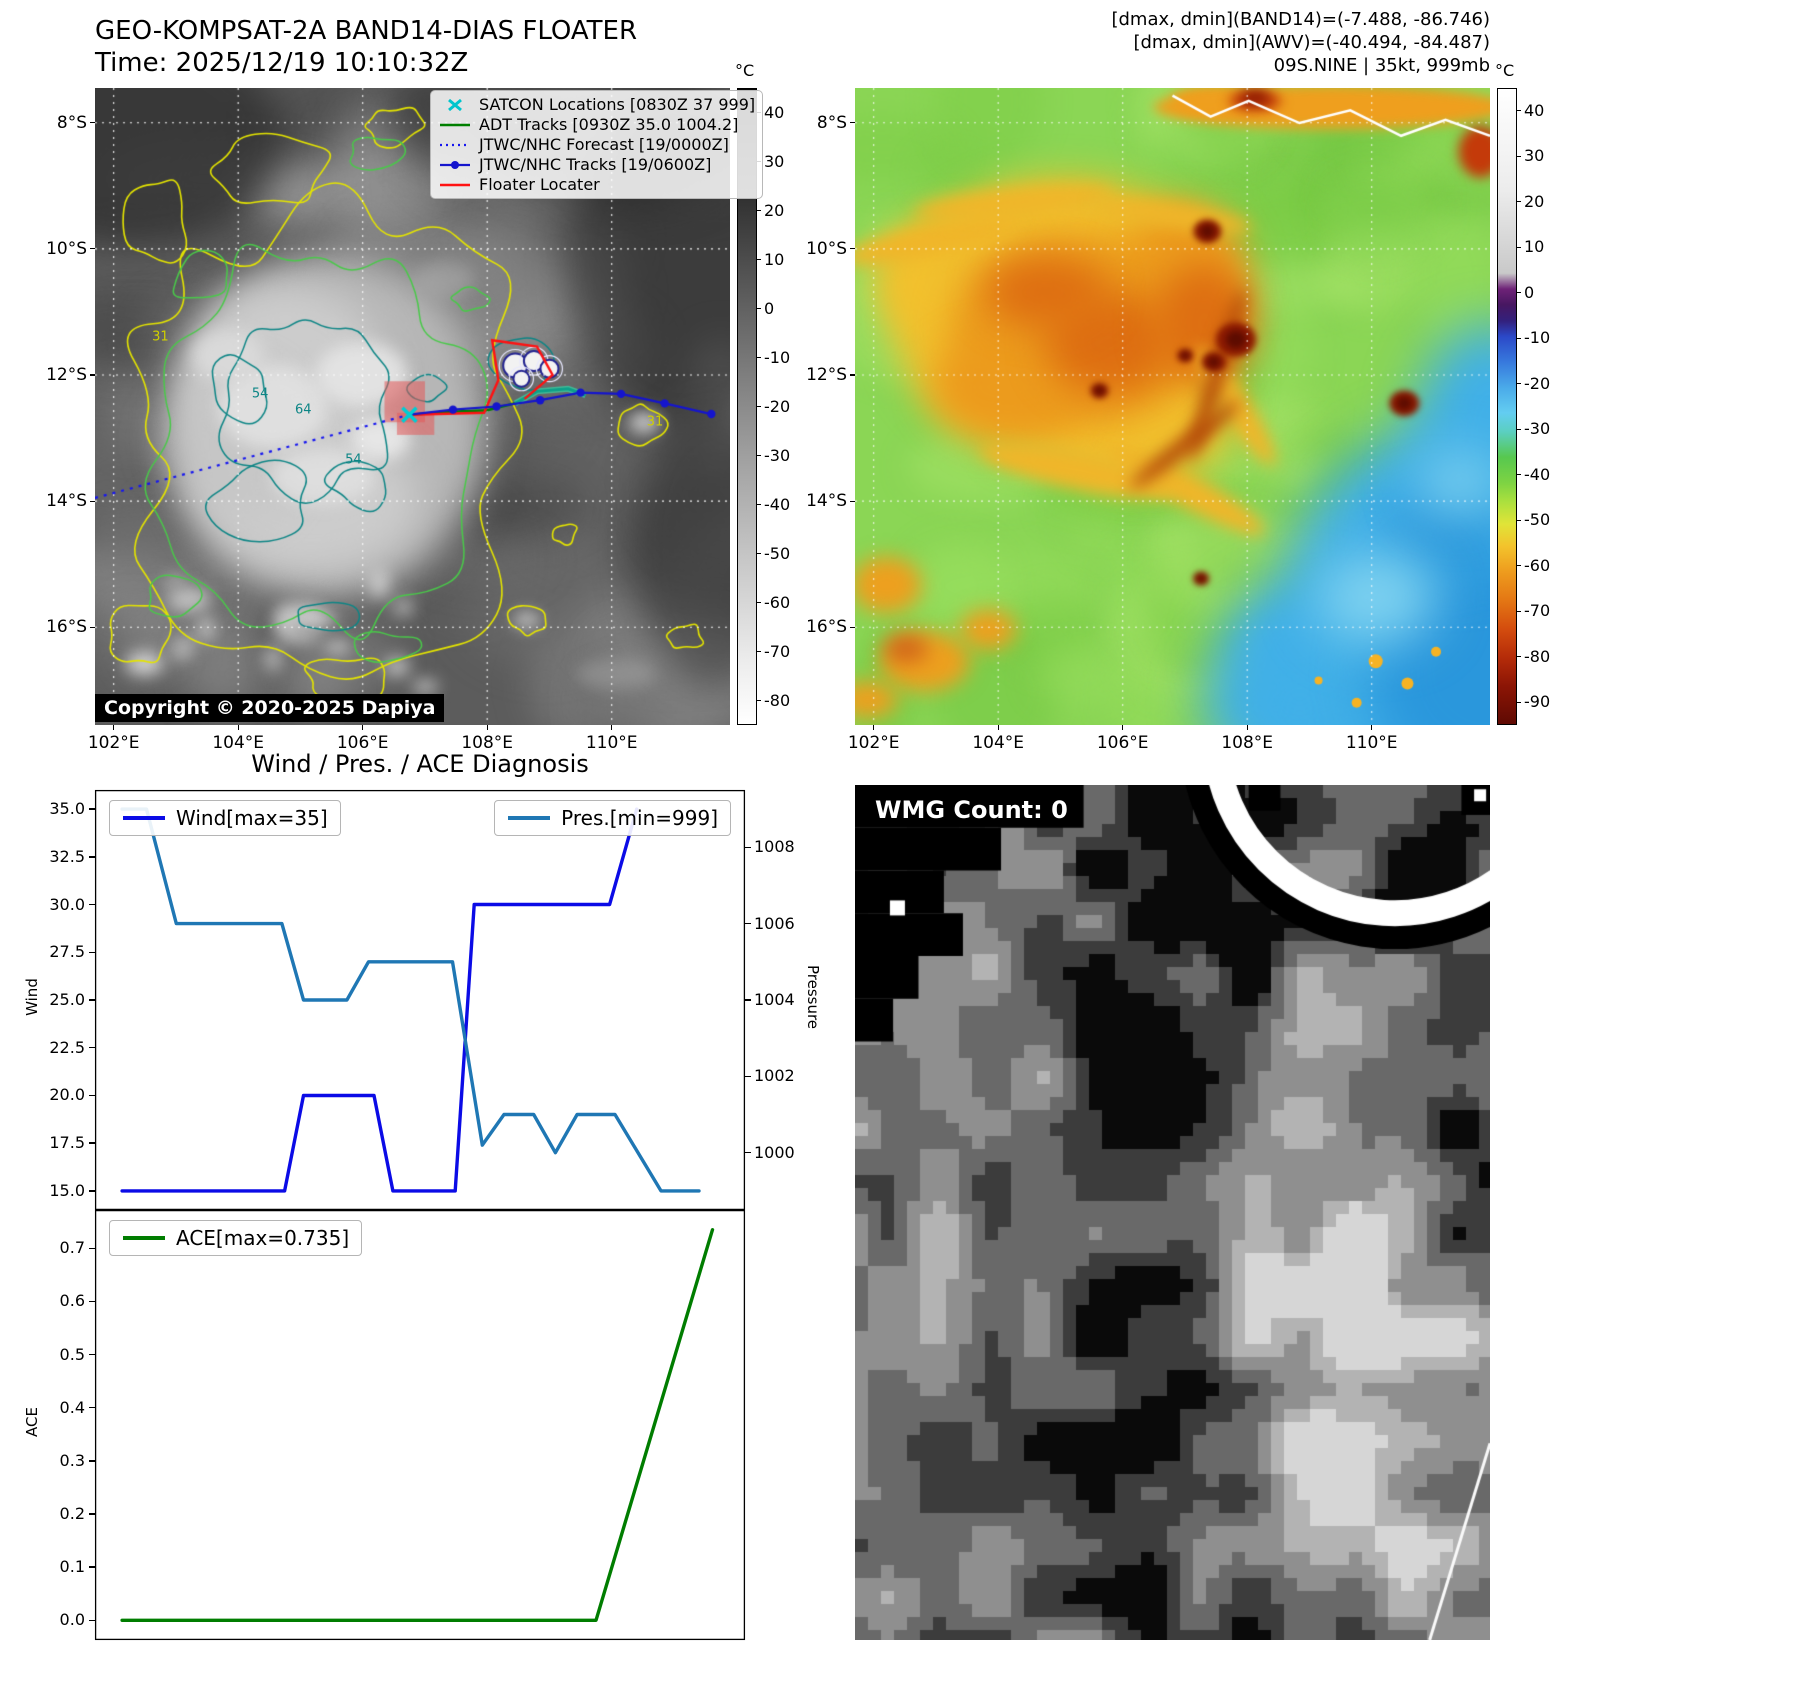 The height and width of the screenshot is (1690, 1801). Describe the element at coordinates (72, 1620) in the screenshot. I see `y-tick-label: 0.0` at that location.